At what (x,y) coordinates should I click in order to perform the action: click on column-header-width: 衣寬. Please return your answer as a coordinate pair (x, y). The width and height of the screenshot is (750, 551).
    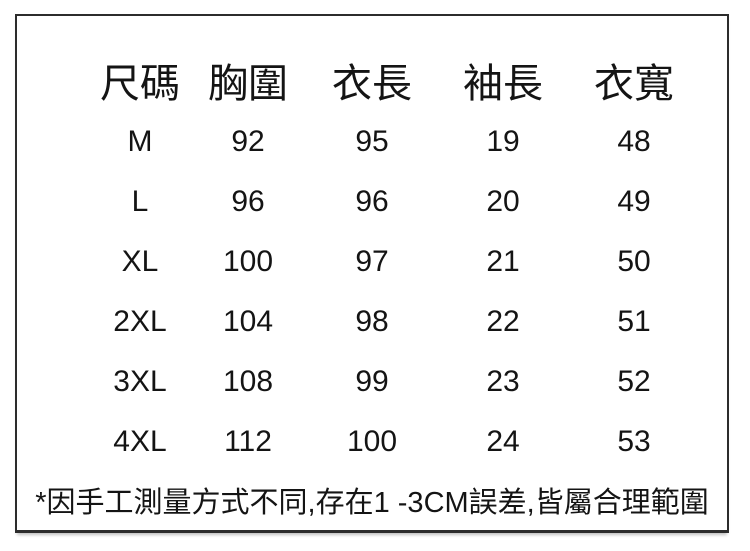
    Looking at the image, I should click on (634, 84).